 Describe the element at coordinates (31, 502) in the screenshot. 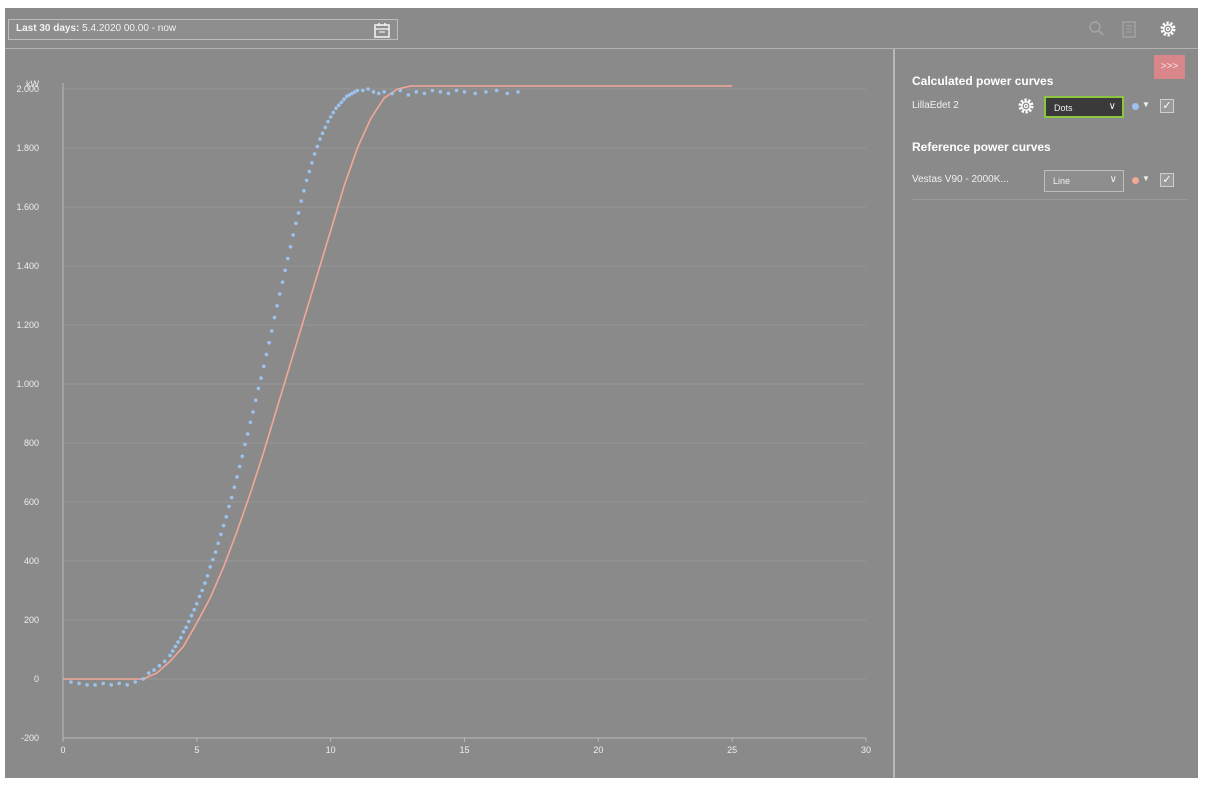

I see `y-tick-label: 600` at that location.